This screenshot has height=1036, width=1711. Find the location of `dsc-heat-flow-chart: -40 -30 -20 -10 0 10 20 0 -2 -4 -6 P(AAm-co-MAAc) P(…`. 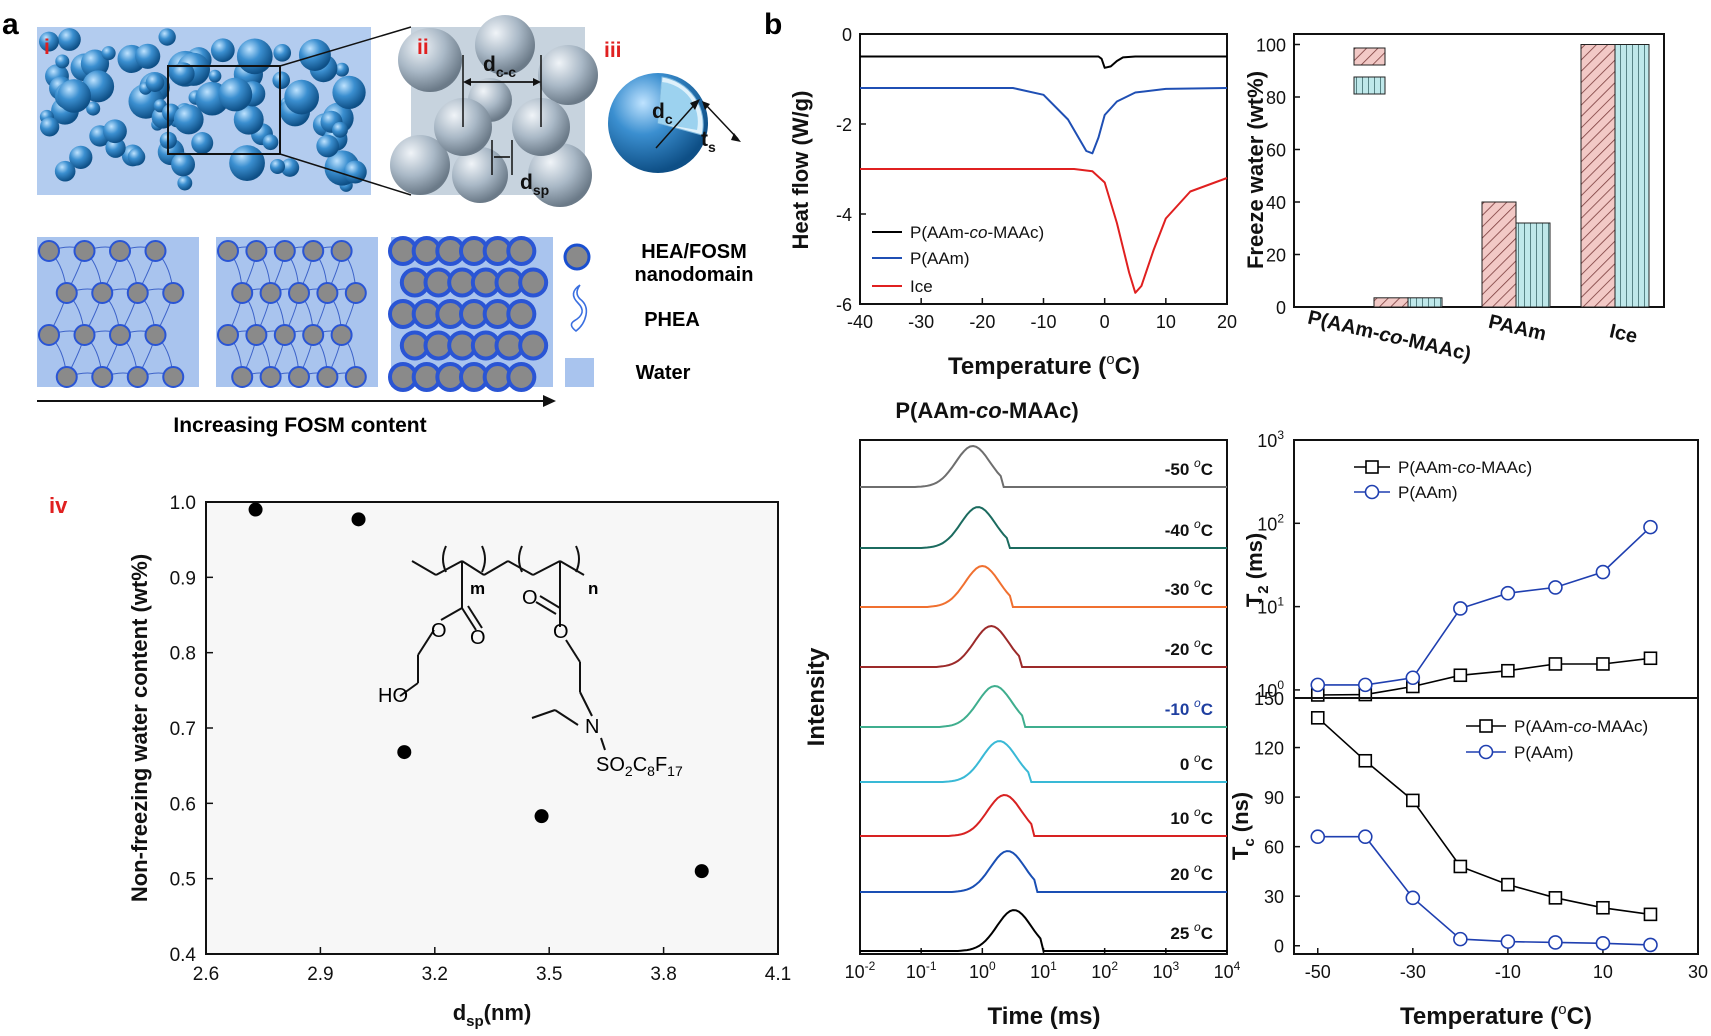

dsc-heat-flow-chart: -40 -30 -20 -10 0 10 20 0 -2 -4 -6 P(AAm-co-MAAc) P(… is located at coordinates (1012, 202).